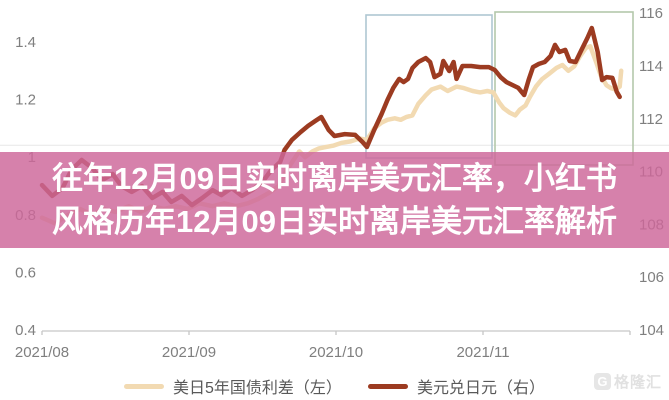  Describe the element at coordinates (334, 178) in the screenshot. I see `overlay-title-line1: 往年12月09日实时离岸美元汇率，小红书` at that location.